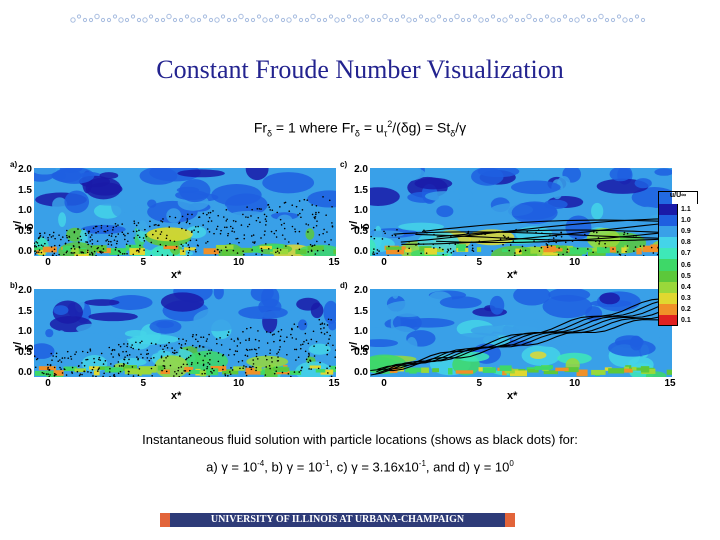  What do you see at coordinates (340, 467) in the screenshot?
I see `caption-text: , c)` at bounding box center [340, 467].